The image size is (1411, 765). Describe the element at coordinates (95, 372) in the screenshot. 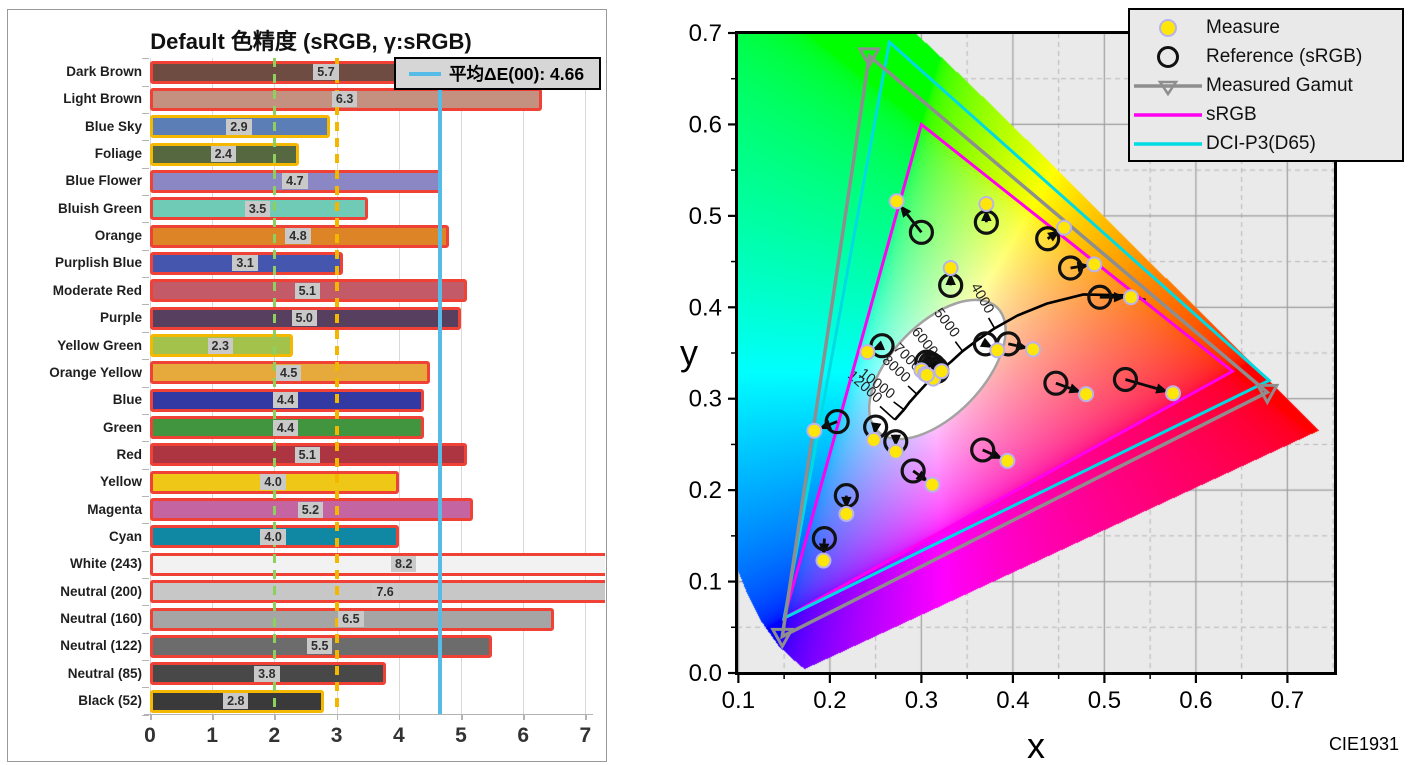

I see `category-label: Orange Yellow` at that location.